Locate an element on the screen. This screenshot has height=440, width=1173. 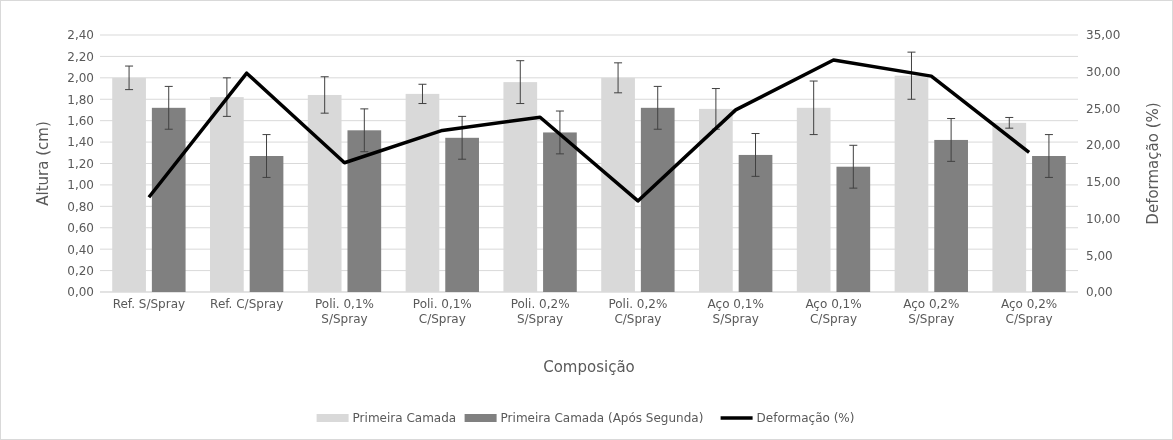
y-tick-label: 1,20 is located at coordinates (80, 163).